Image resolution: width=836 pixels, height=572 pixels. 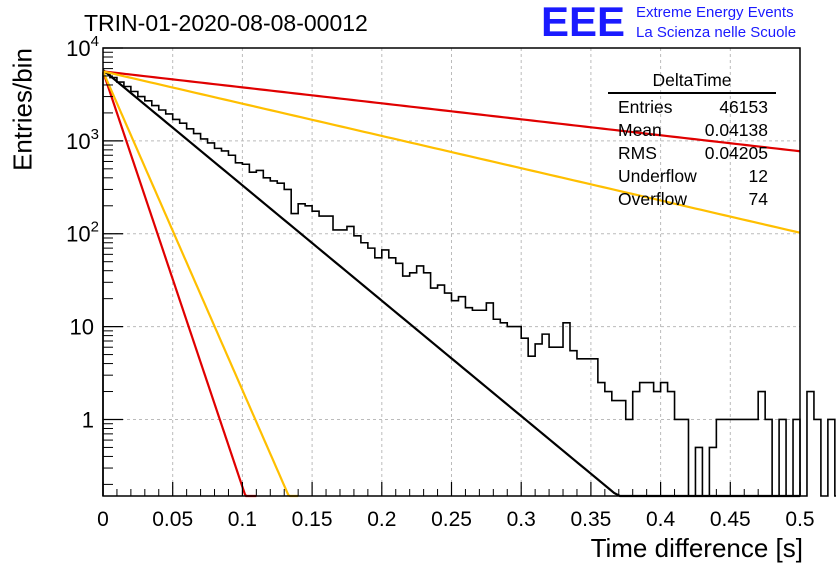 What do you see at coordinates (736, 153) in the screenshot?
I see `stat-value: 0.04205` at bounding box center [736, 153].